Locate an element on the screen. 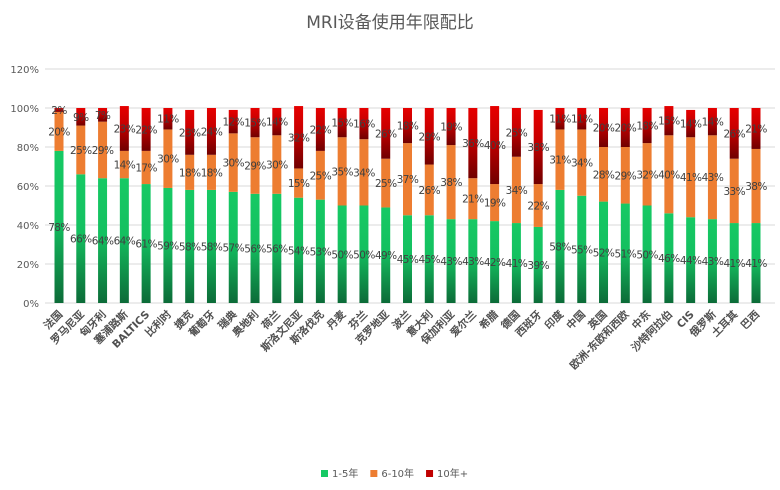 This screenshot has height=490, width=780. data-label: 11% is located at coordinates (582, 120).